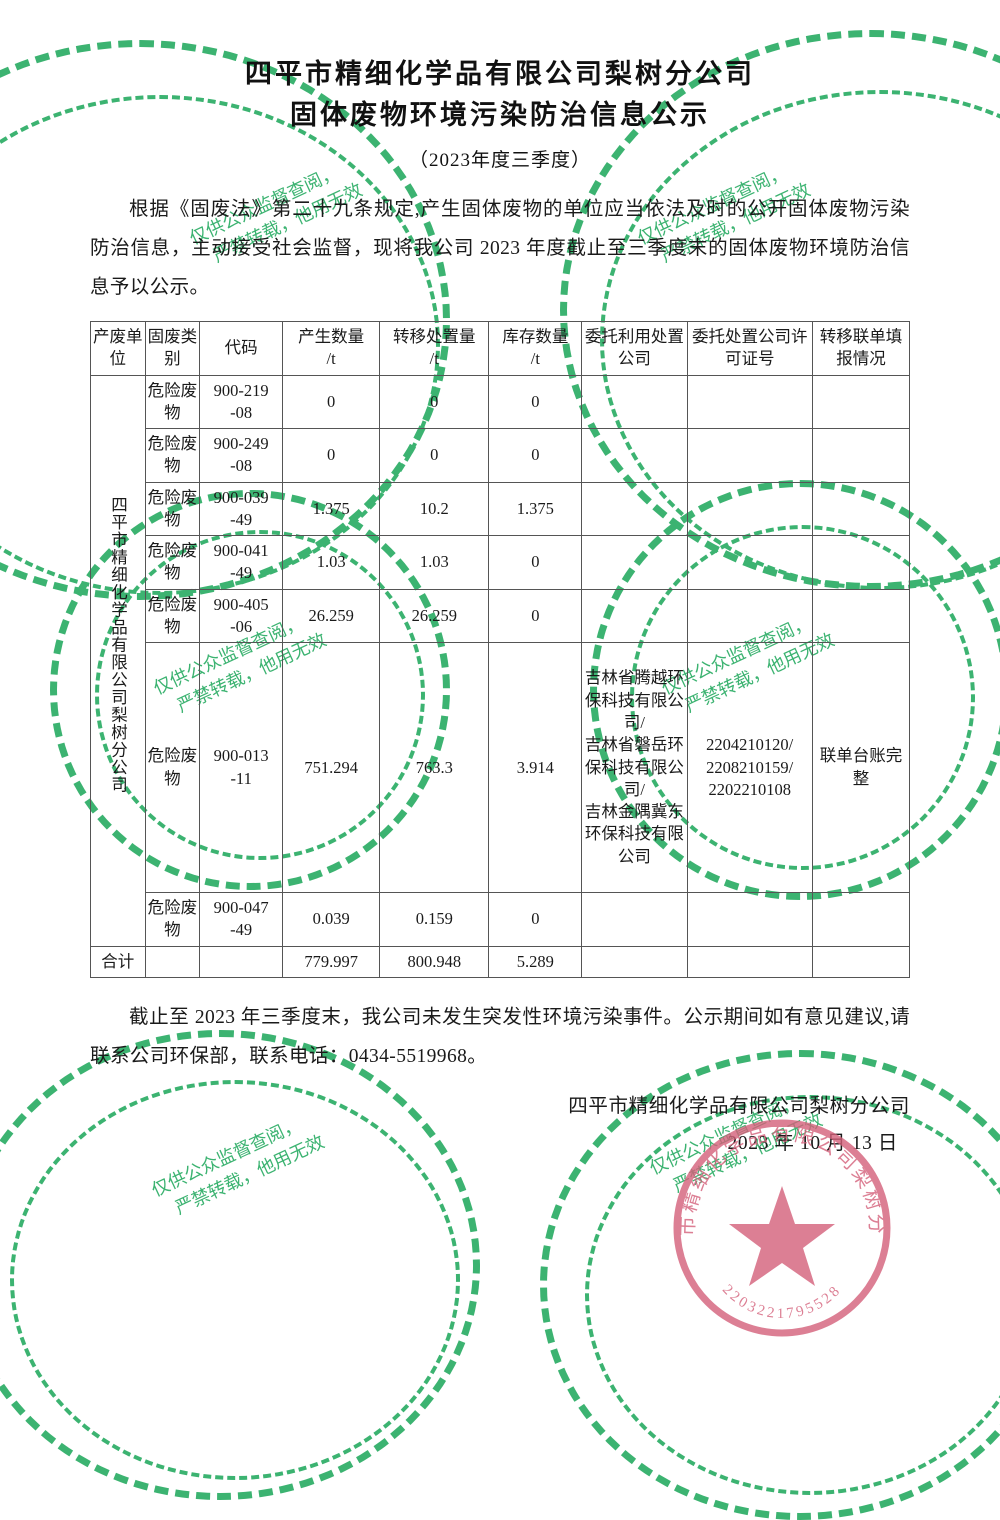 Image resolution: width=1000 pixels, height=1520 pixels. Describe the element at coordinates (118, 961) in the screenshot. I see `cell-total-label: 合计` at that location.